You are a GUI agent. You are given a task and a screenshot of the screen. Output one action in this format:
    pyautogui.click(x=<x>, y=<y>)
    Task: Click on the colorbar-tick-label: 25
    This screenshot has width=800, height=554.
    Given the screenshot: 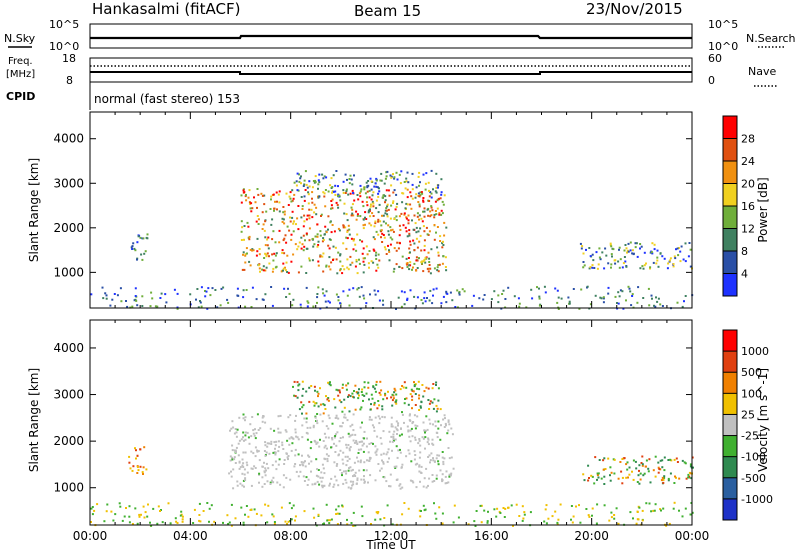 What is the action you would take?
    pyautogui.click(x=748, y=414)
    